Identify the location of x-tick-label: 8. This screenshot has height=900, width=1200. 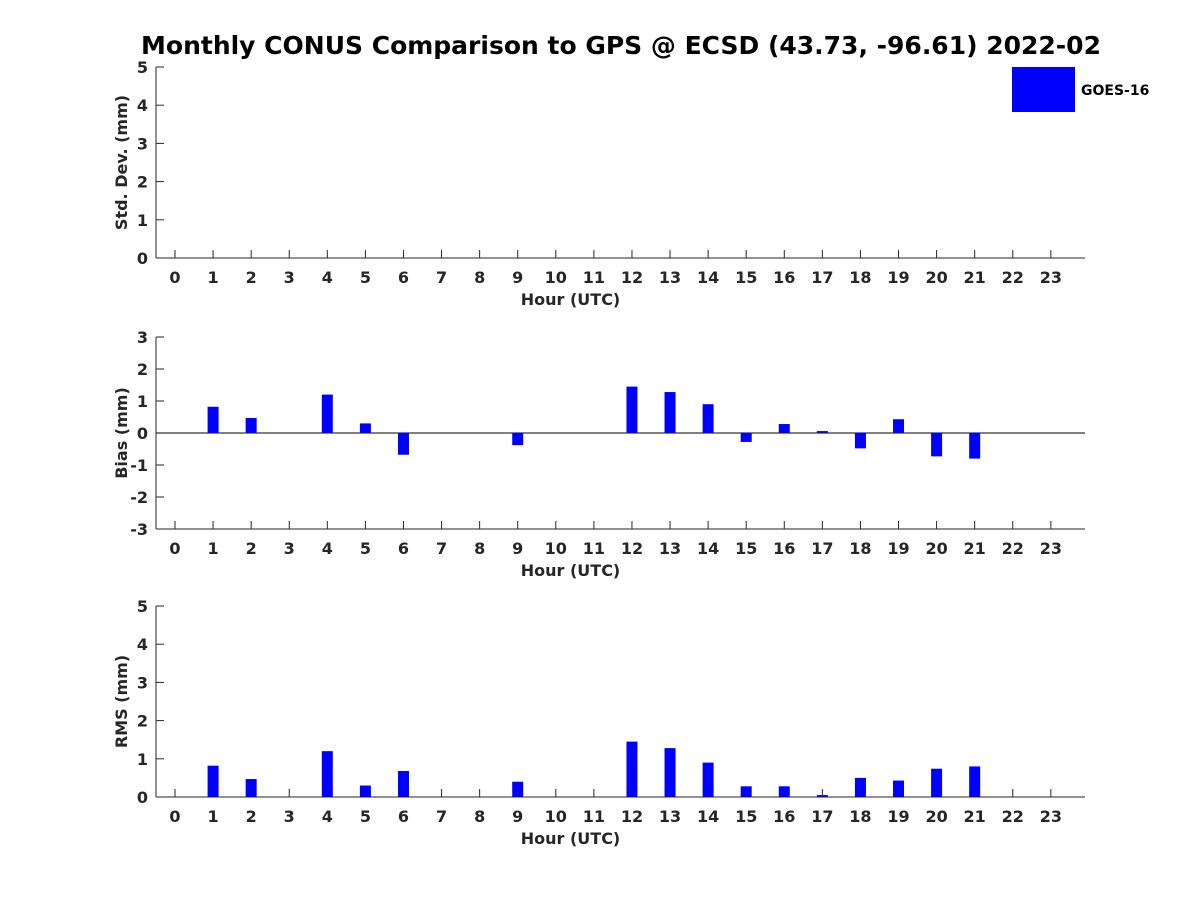
(479, 816).